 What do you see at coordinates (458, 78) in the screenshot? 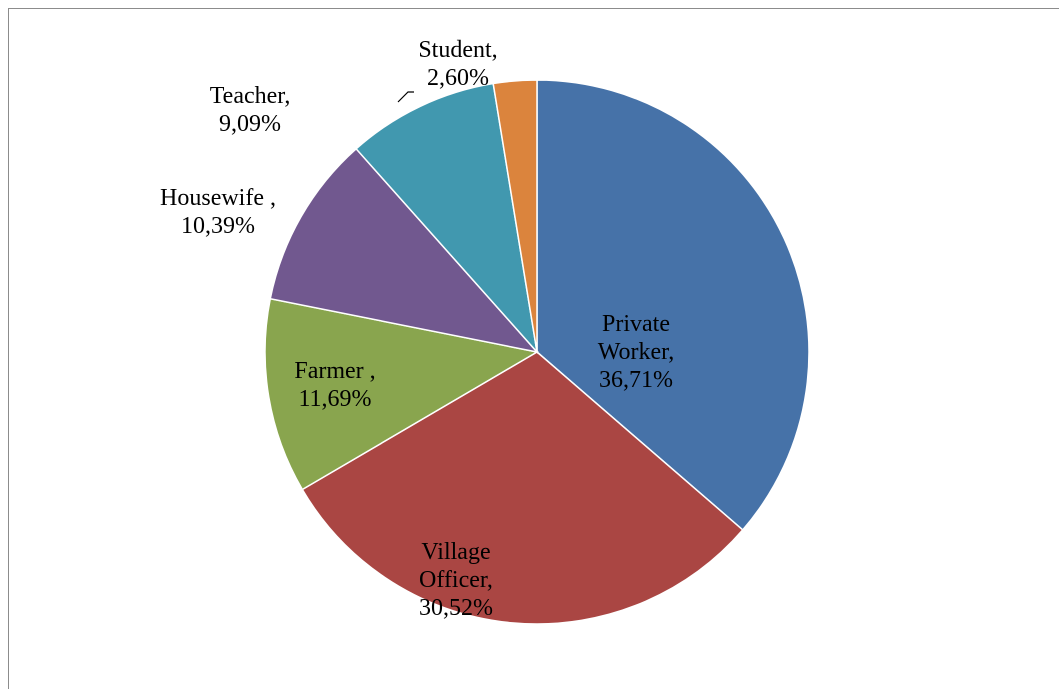
I see `label-value: 2,60%` at bounding box center [458, 78].